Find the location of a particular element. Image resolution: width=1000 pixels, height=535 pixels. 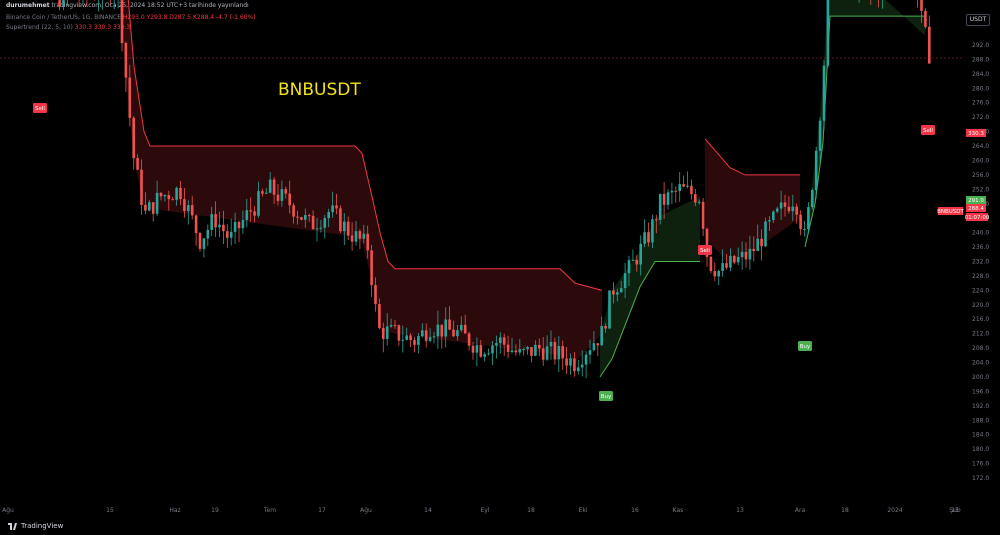

price-tick-label: 252.0 is located at coordinates (980, 189).